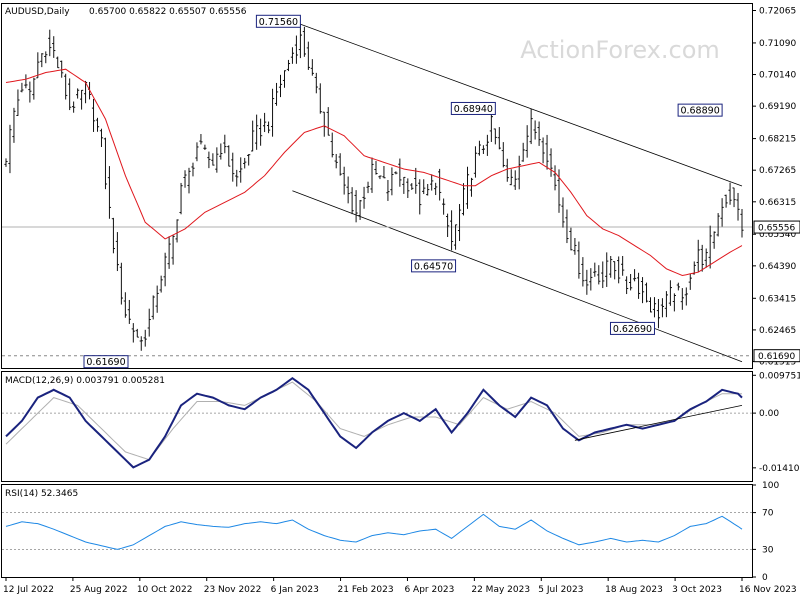  Describe the element at coordinates (777, 203) in the screenshot. I see `y-tick-label: 0.66315` at that location.